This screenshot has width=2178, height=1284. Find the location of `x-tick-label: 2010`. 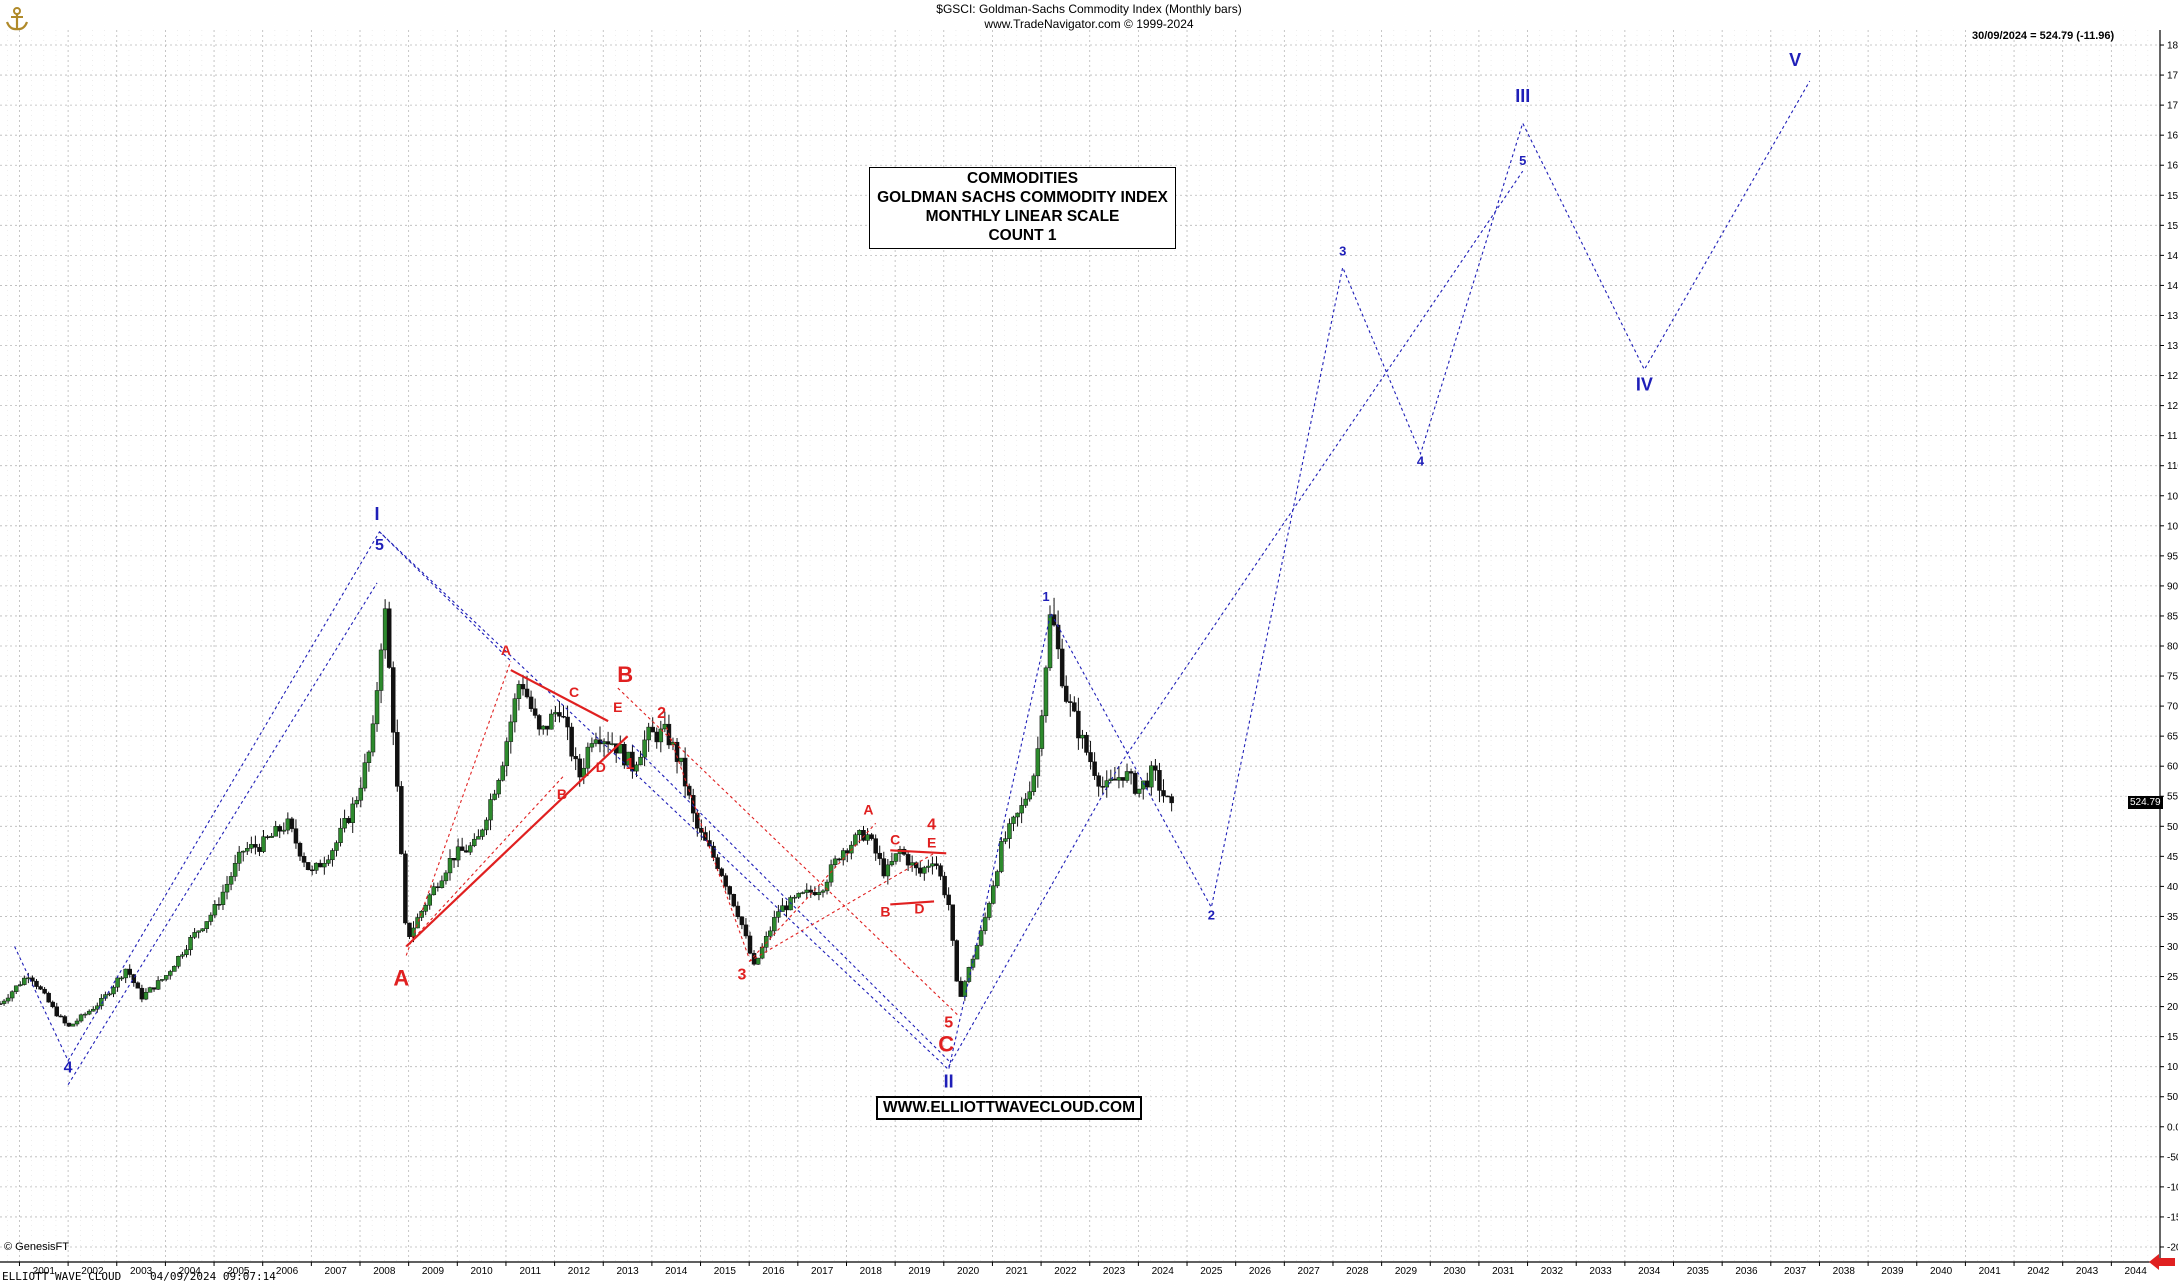

x-tick-label: 2010 is located at coordinates (481, 1271).